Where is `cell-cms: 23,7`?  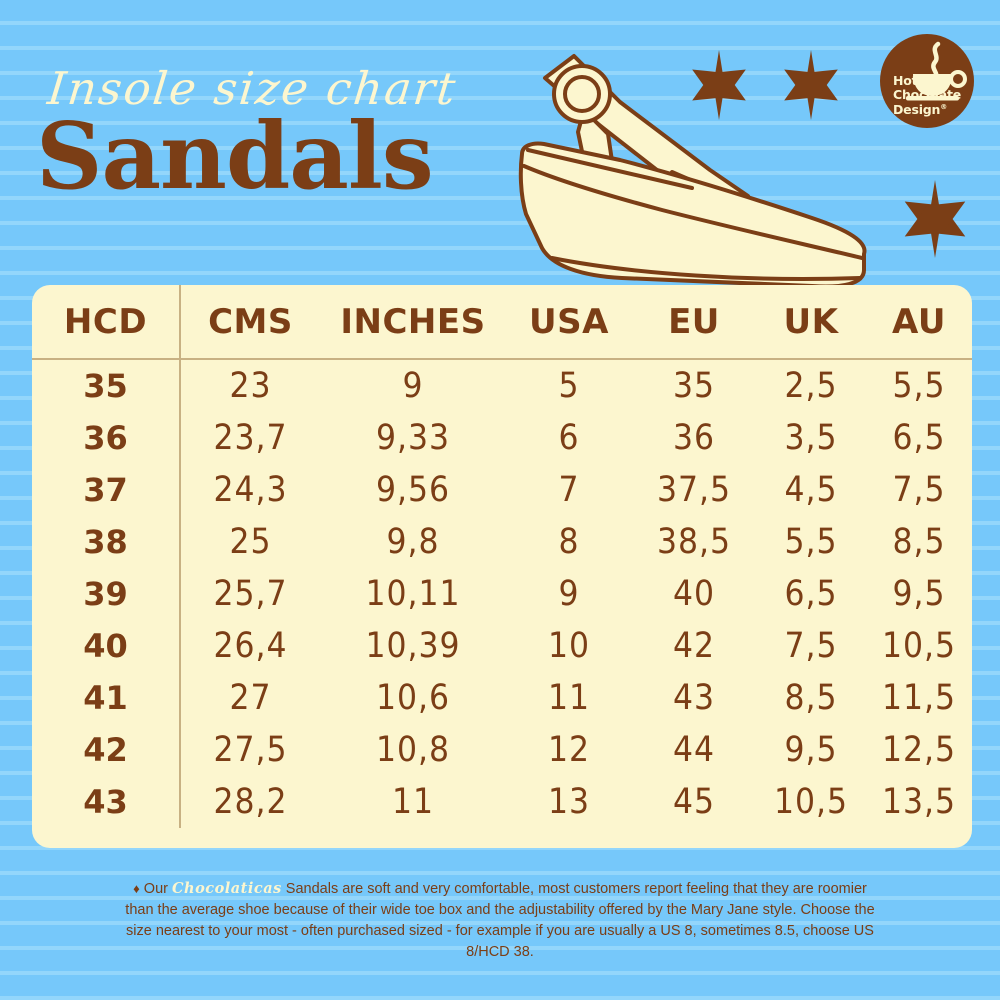 cell-cms: 23,7 is located at coordinates (250, 438).